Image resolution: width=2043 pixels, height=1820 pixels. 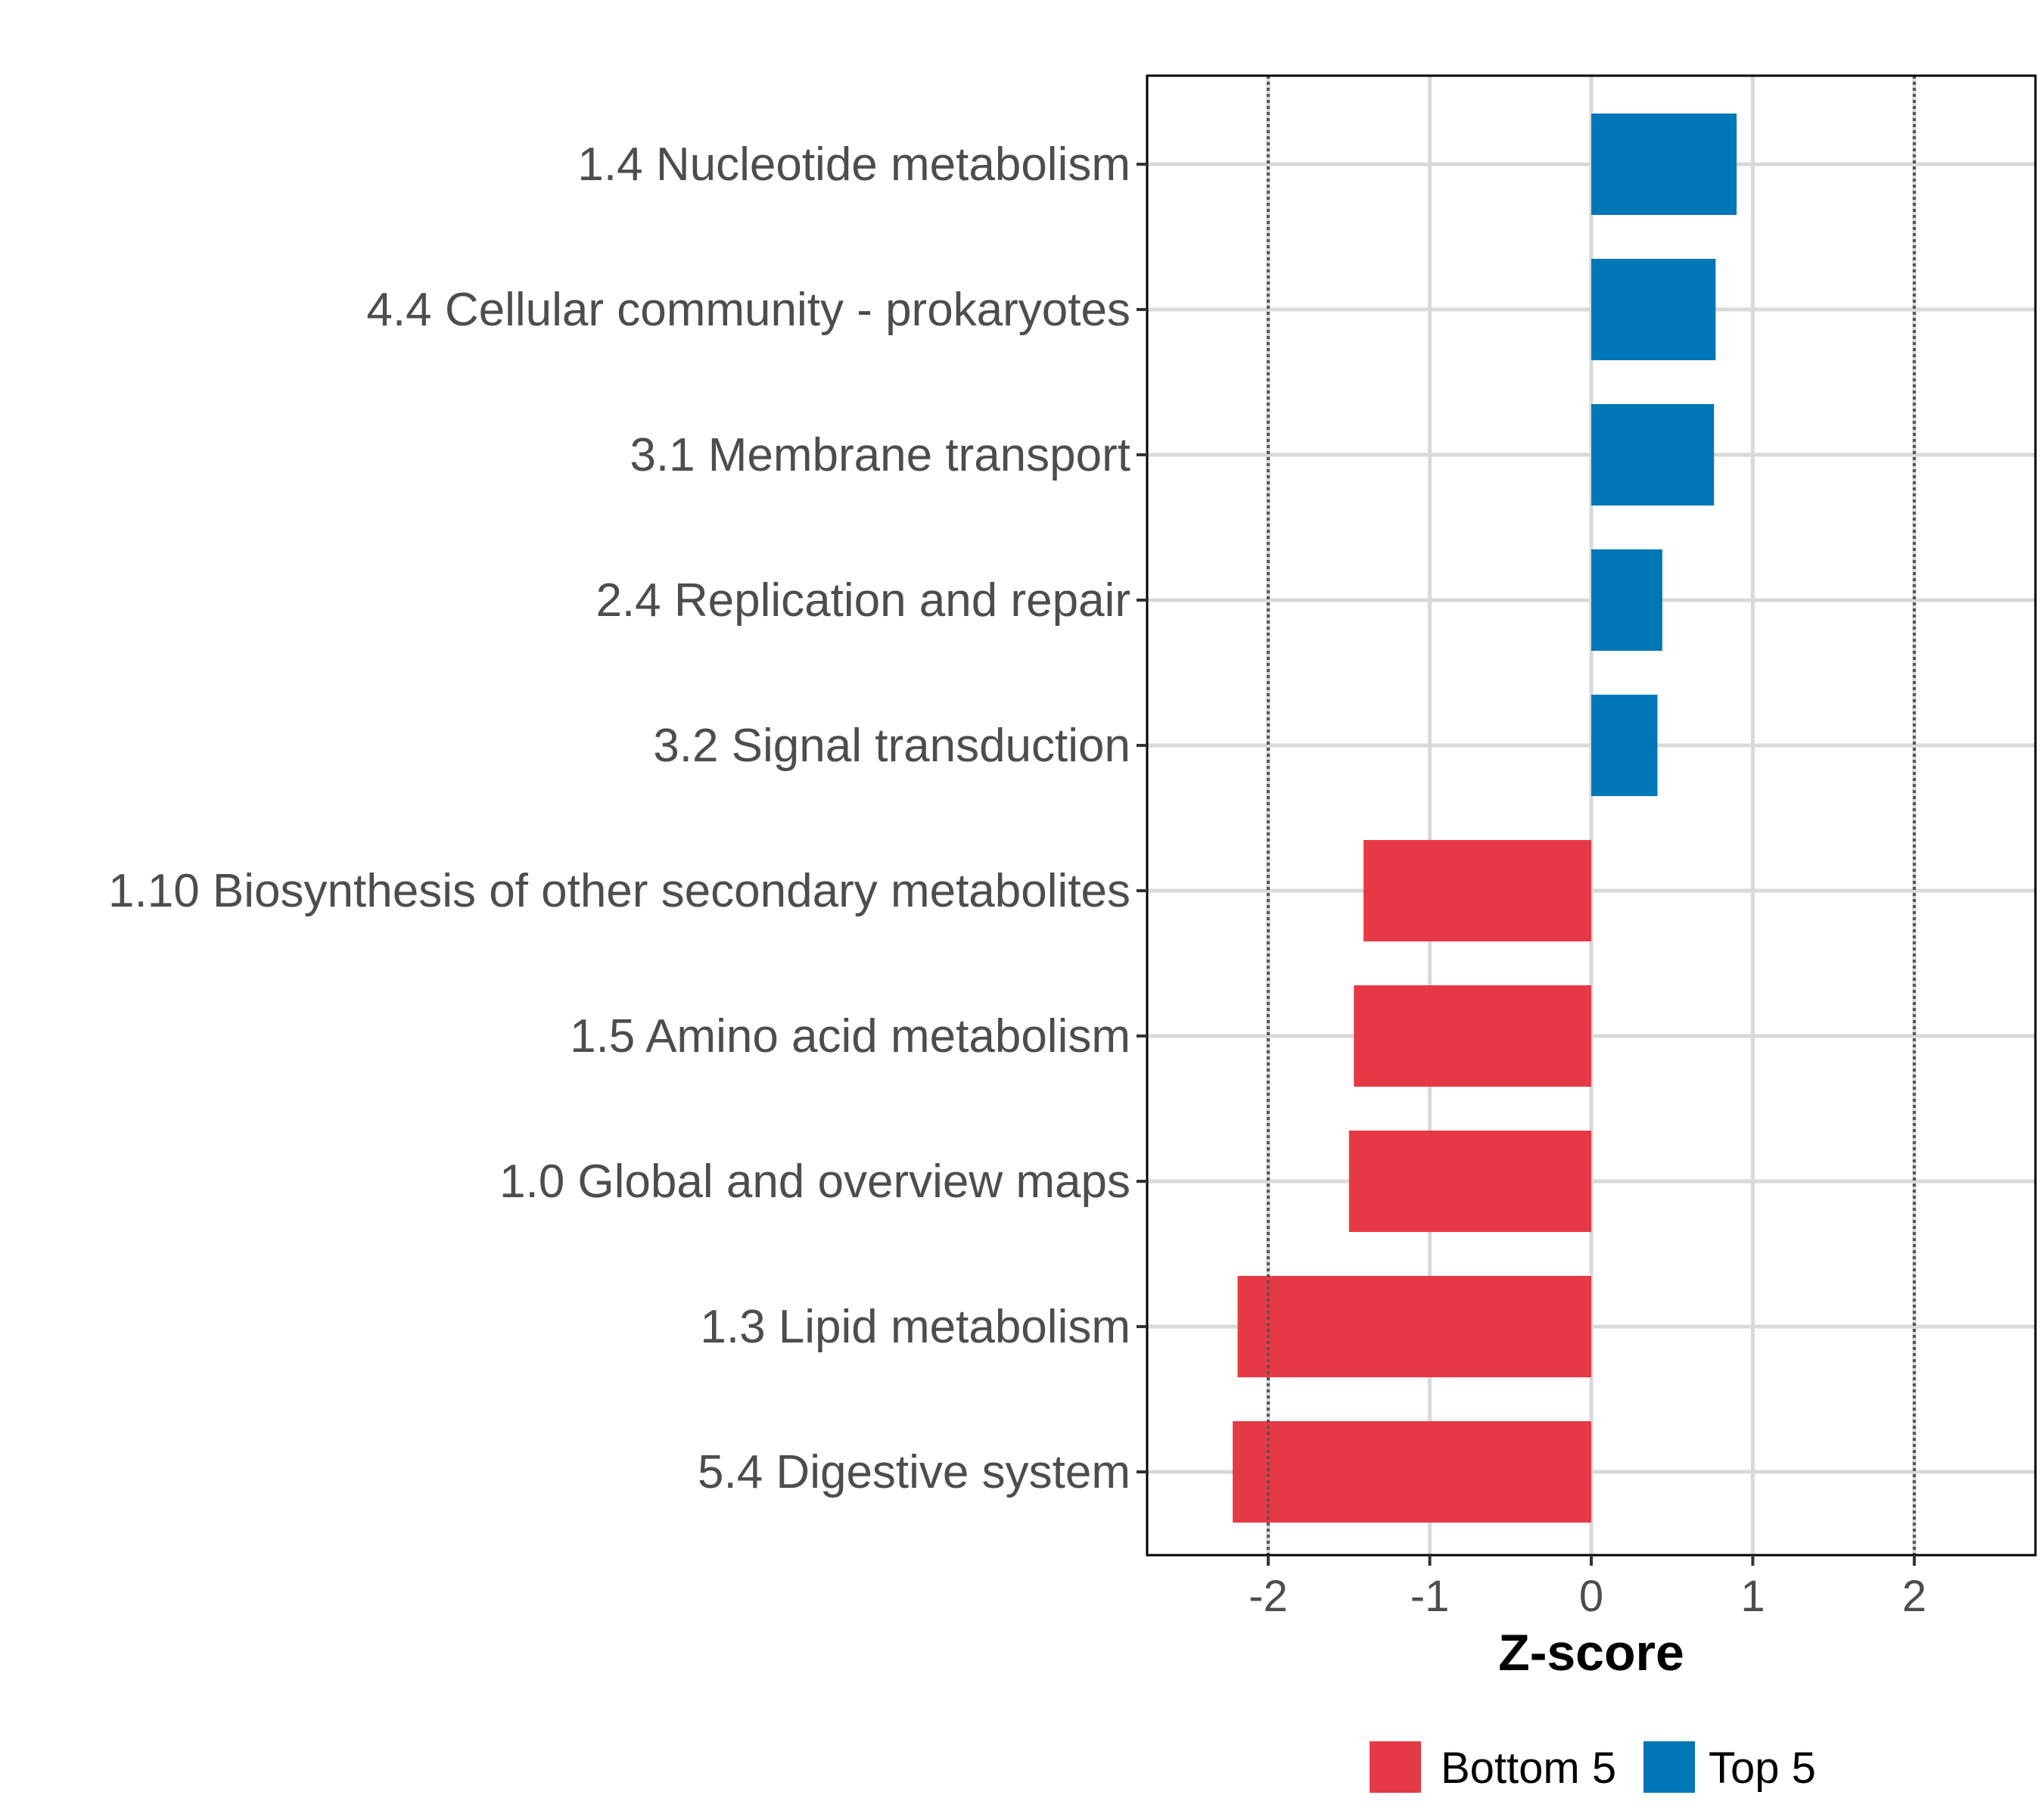 What do you see at coordinates (863, 600) in the screenshot?
I see `category-label-2-4-replication-and-repair: 2.4 Replication and repair` at bounding box center [863, 600].